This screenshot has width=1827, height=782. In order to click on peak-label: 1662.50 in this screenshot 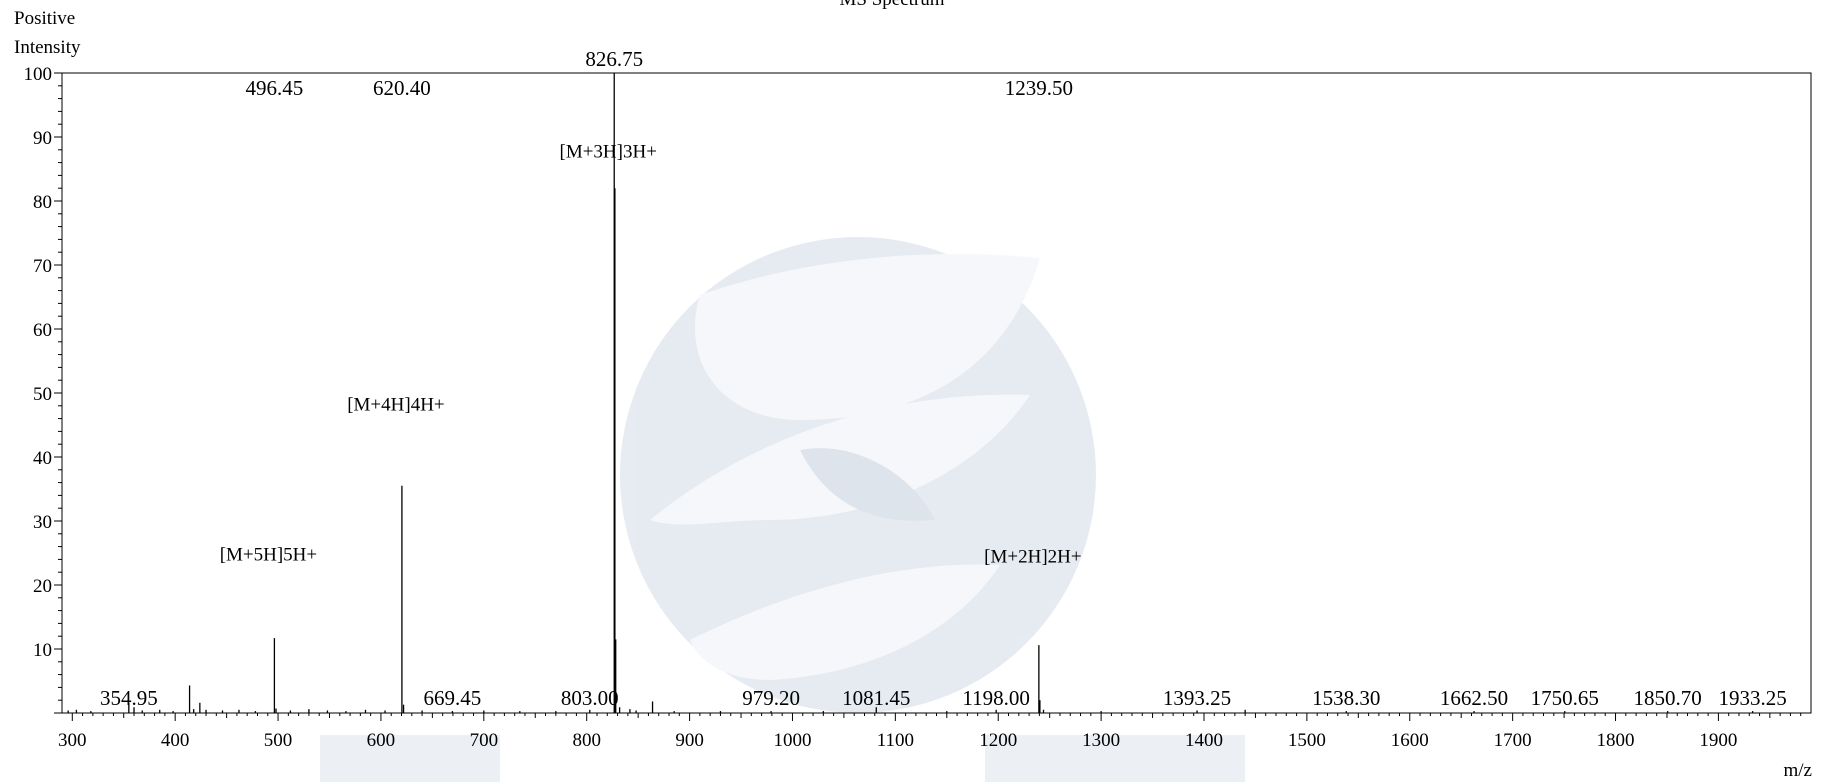, I will do `click(1474, 698)`.